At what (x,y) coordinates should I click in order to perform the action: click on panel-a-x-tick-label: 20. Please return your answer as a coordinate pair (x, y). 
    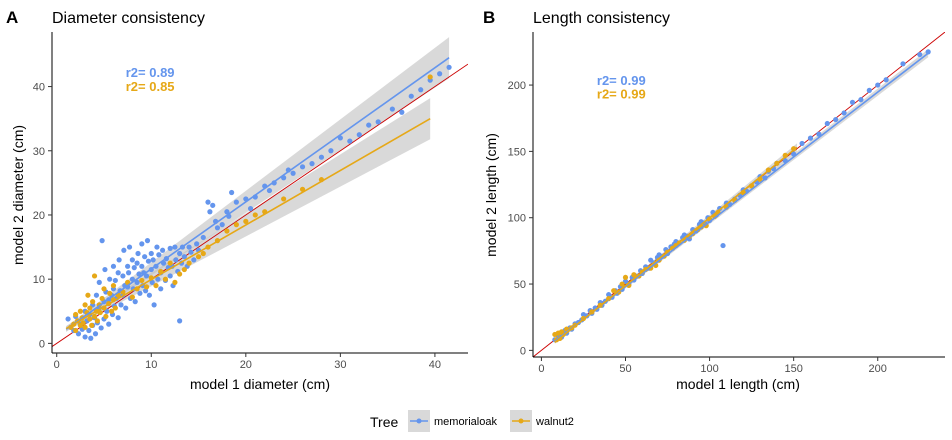
    Looking at the image, I should click on (246, 365).